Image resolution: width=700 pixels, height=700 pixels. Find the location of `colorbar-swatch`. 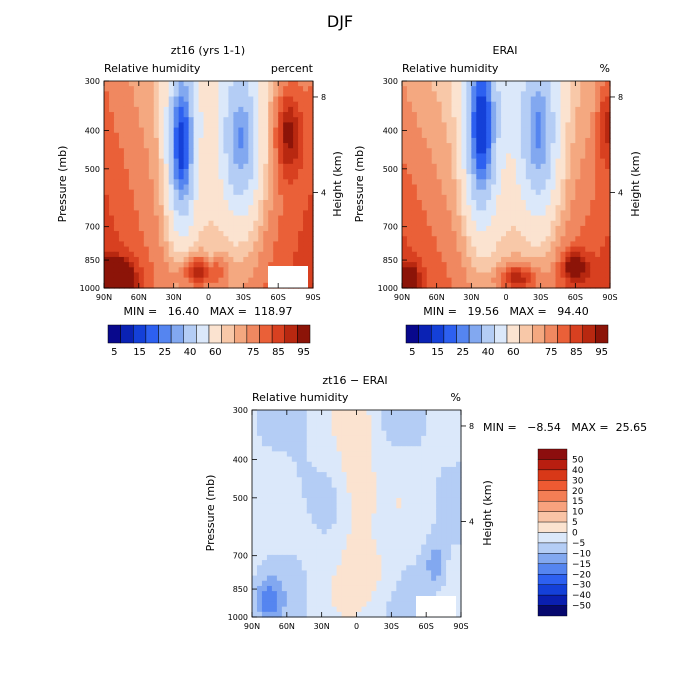

colorbar-swatch is located at coordinates (228, 334).